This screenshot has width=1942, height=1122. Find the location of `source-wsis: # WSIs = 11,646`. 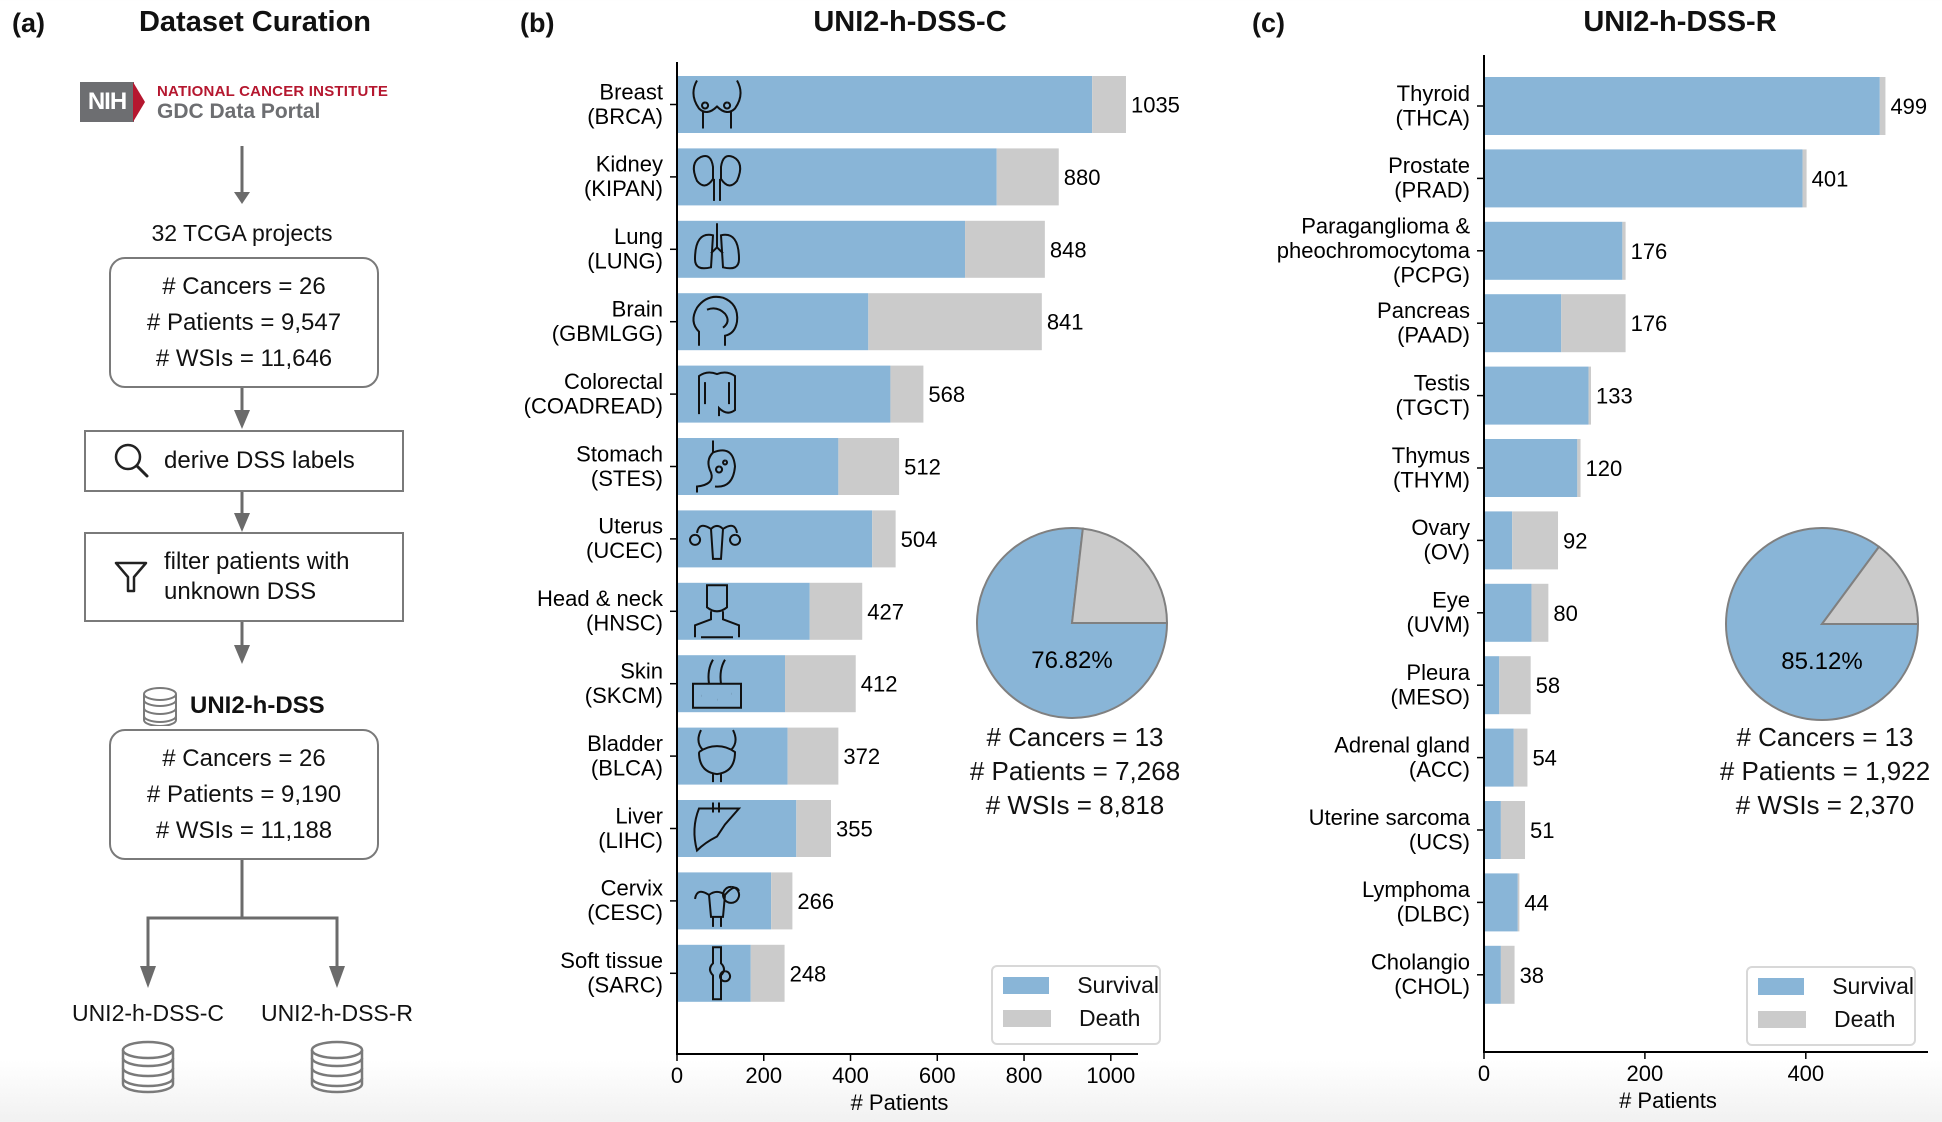

source-wsis: # WSIs = 11,646 is located at coordinates (244, 358).